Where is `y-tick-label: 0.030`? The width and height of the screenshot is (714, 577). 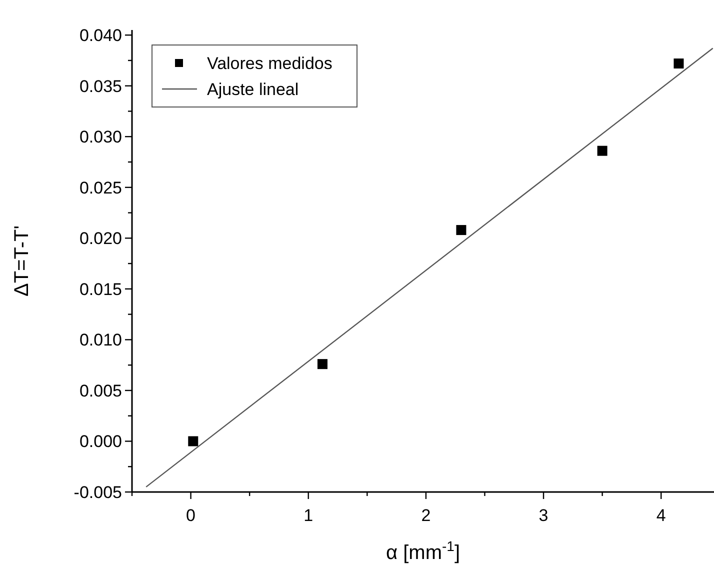 y-tick-label: 0.030 is located at coordinates (100, 137).